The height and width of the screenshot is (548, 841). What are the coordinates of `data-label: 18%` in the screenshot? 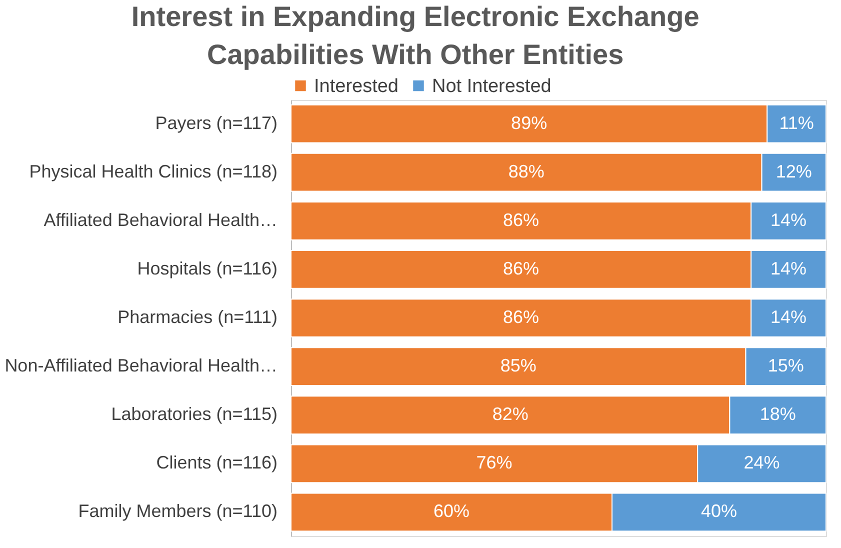 It's located at (778, 414).